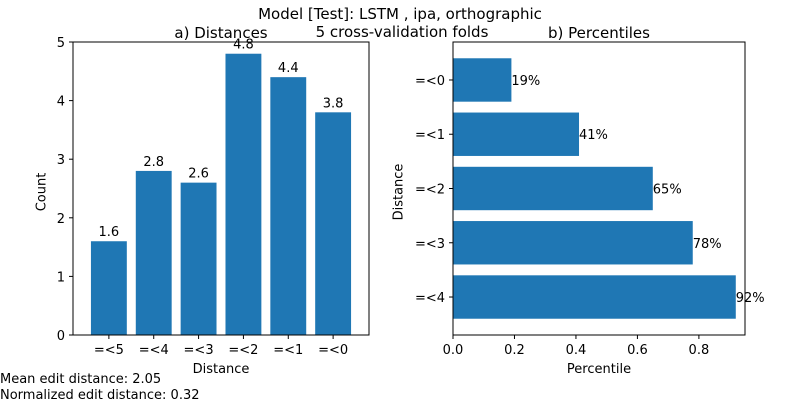  Describe the element at coordinates (243, 350) in the screenshot. I see `chart-a-x-tick-label: =<2` at that location.